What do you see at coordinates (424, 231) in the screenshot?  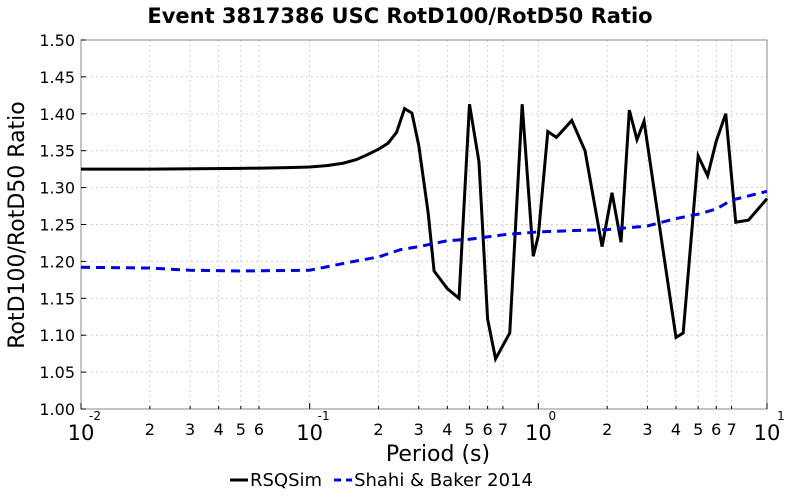 I see `series-line-shahi-baker-2014` at bounding box center [424, 231].